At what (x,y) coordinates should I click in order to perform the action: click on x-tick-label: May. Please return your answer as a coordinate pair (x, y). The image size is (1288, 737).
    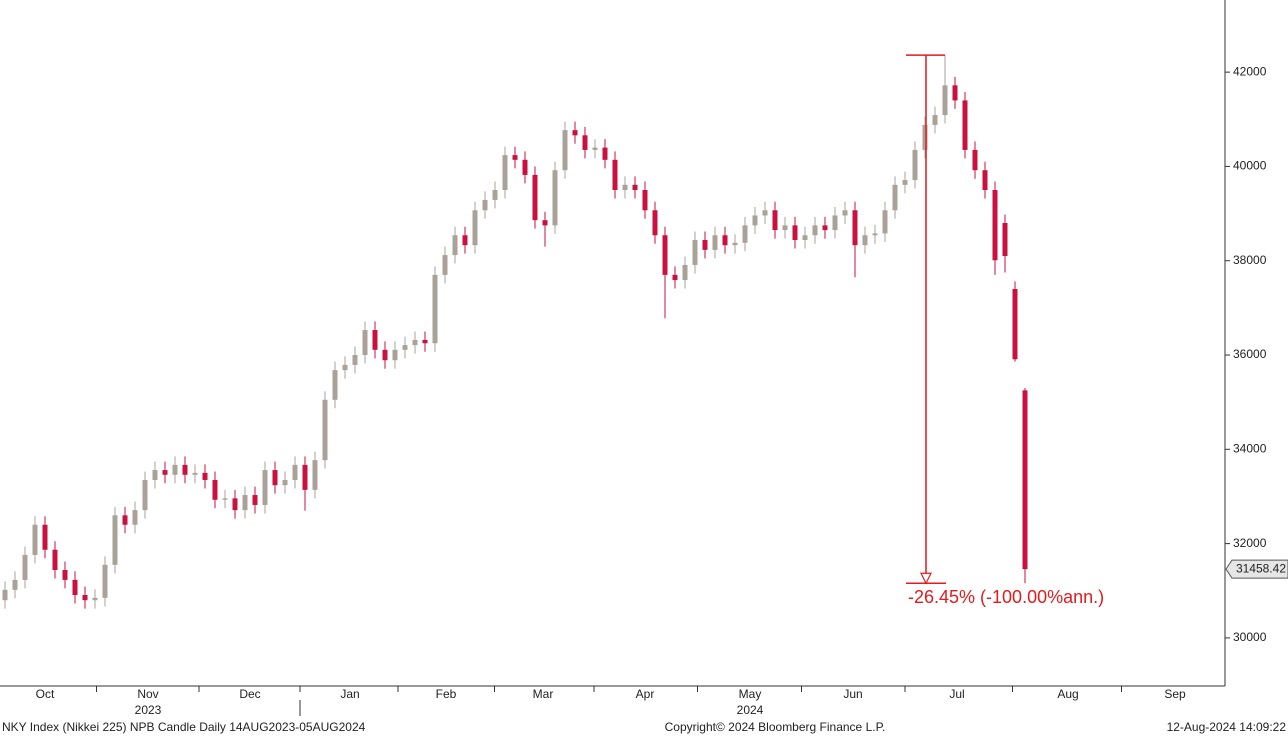
    Looking at the image, I should click on (750, 694).